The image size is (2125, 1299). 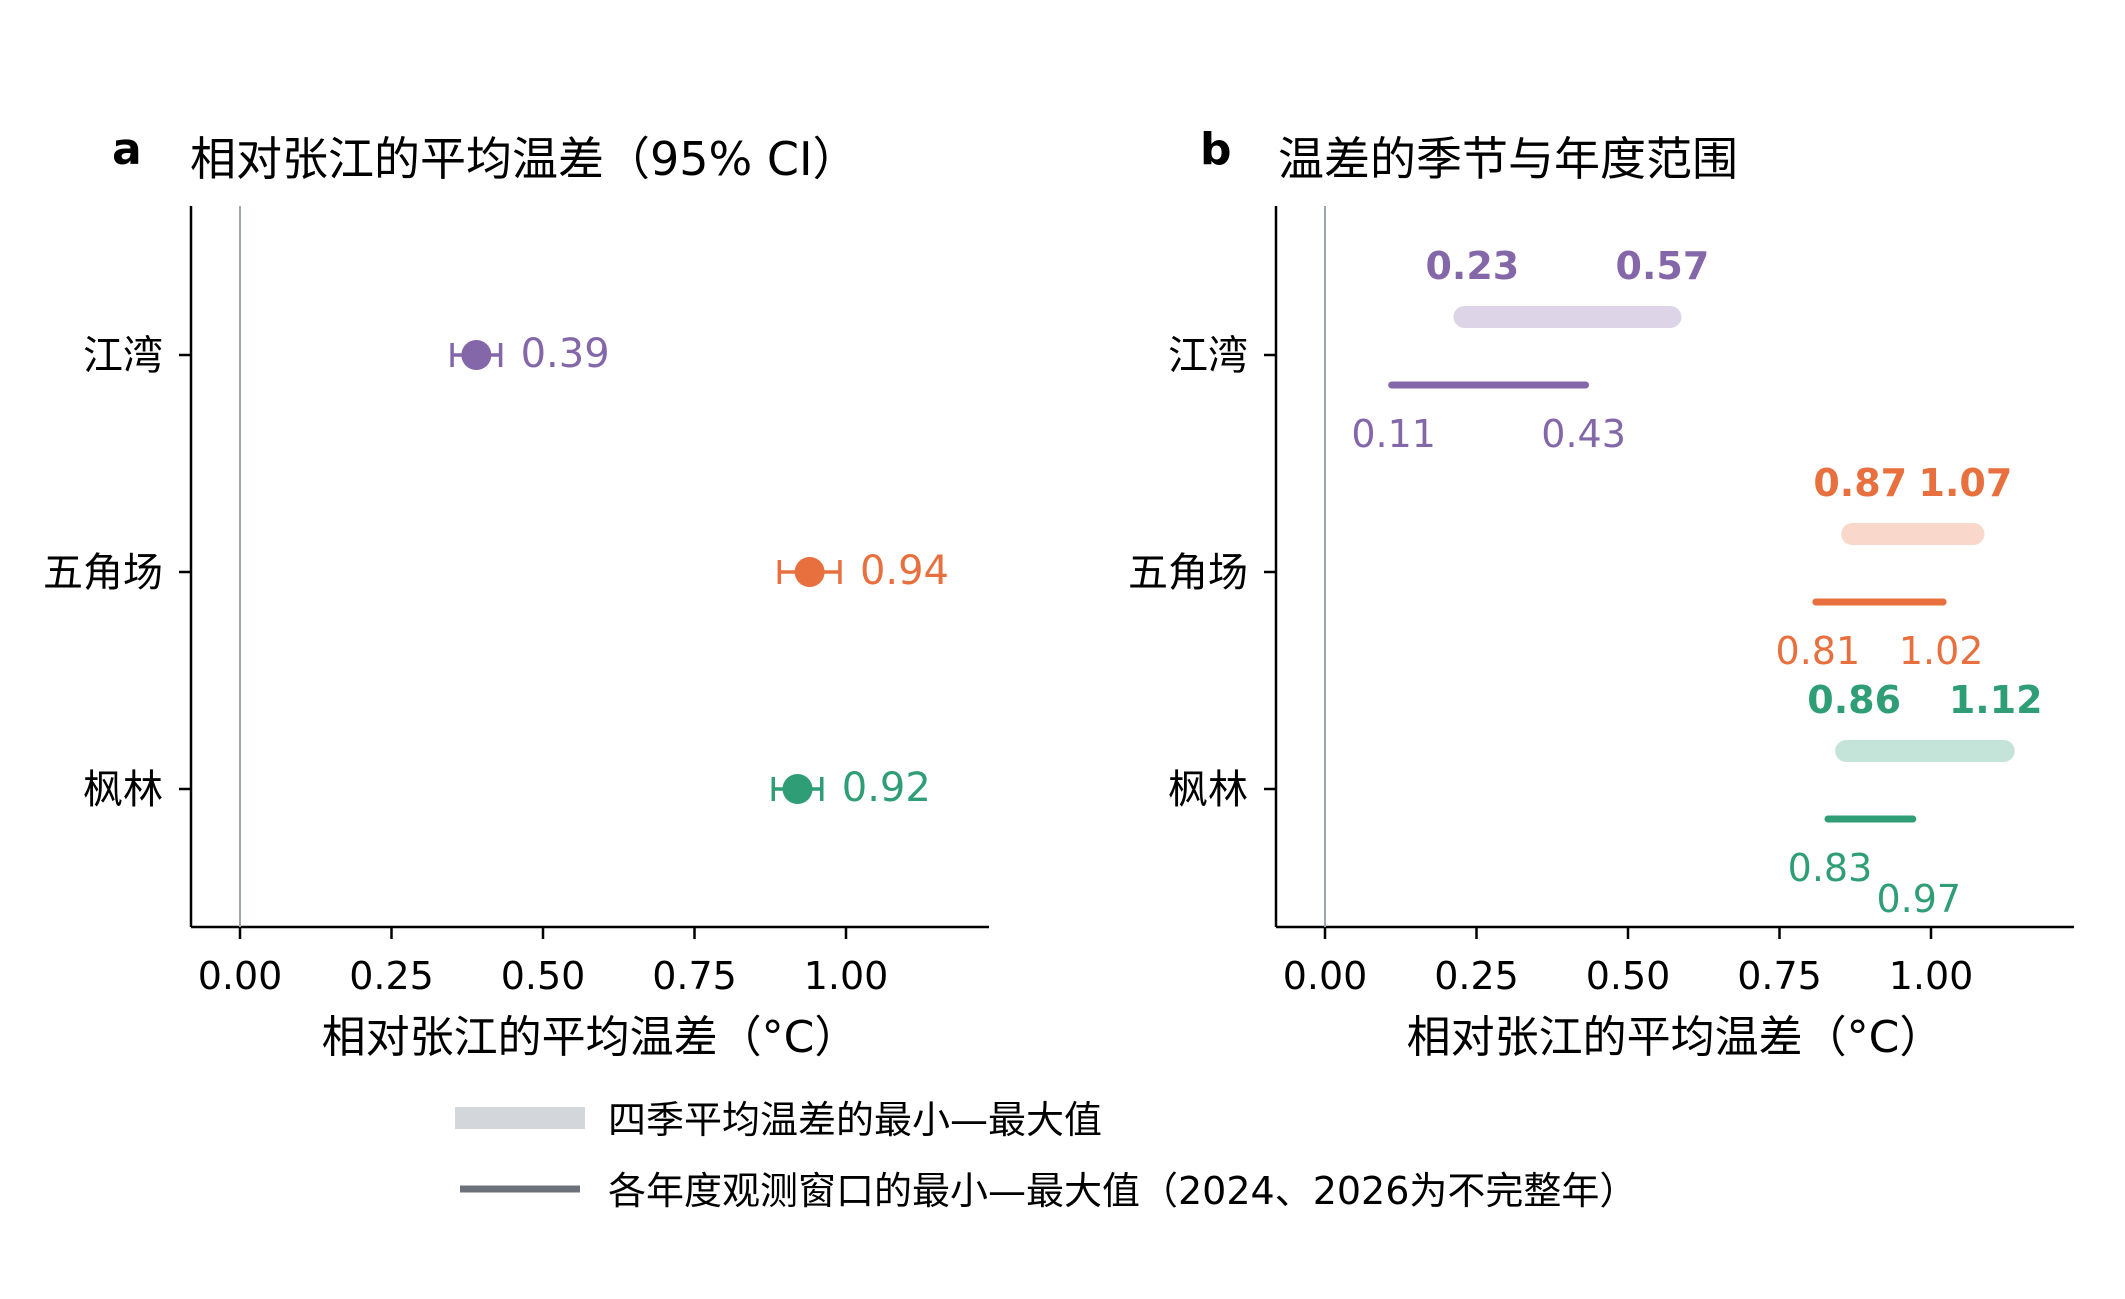 What do you see at coordinates (123, 790) in the screenshot?
I see `panel-a-y-tick-label: 枫林` at bounding box center [123, 790].